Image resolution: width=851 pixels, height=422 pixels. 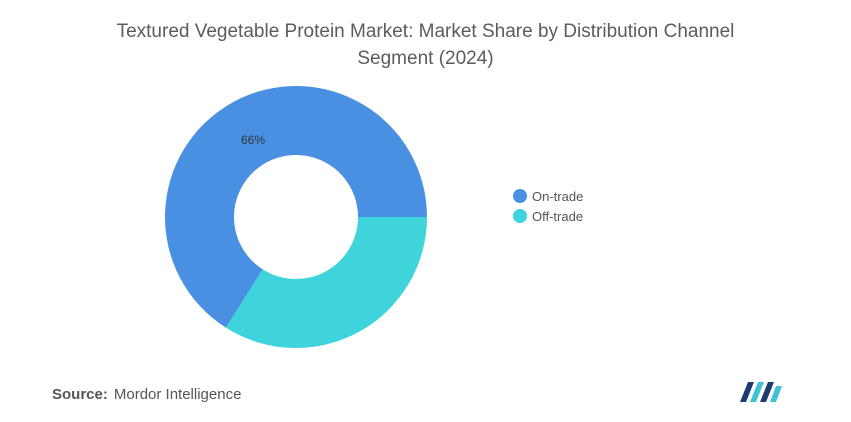 What do you see at coordinates (558, 196) in the screenshot?
I see `legend-label-on-trade: On-trade` at bounding box center [558, 196].